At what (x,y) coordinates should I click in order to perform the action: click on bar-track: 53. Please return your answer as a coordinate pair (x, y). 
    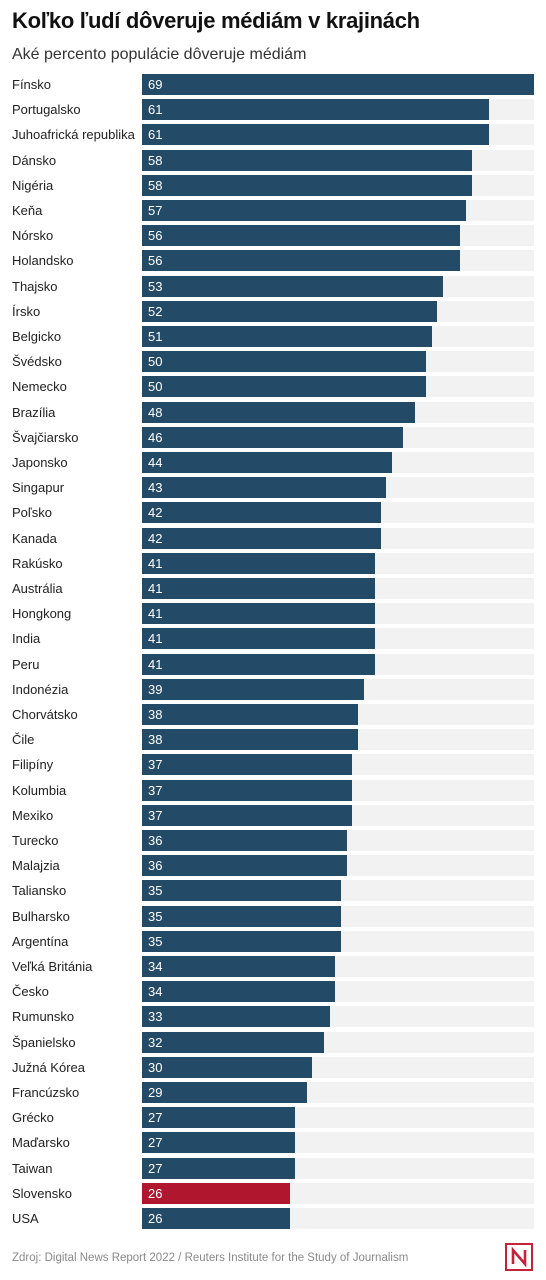
    Looking at the image, I should click on (338, 286).